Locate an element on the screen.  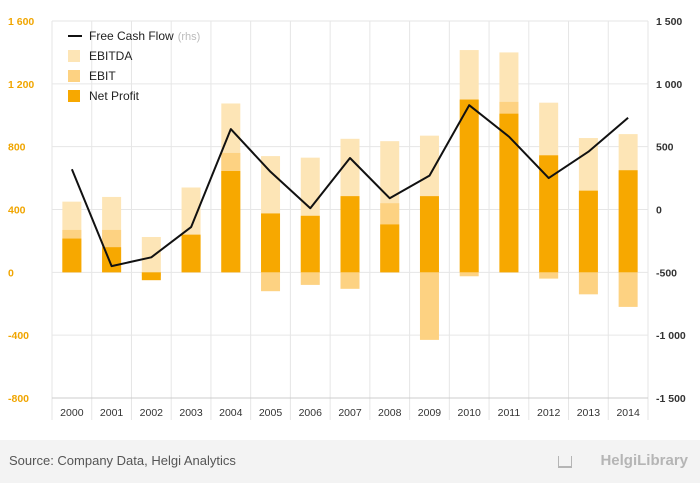
legend: Free Cash Flow (rhs) EBITDA EBIT Net Profit is located at coordinates (134, 66).